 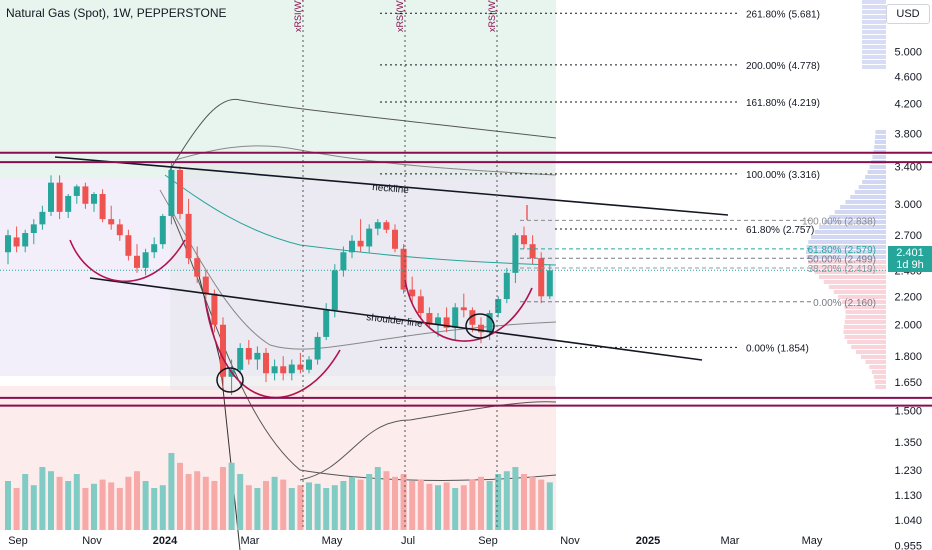 I want to click on last-price-badge: 2.401 1d 9h, so click(x=910, y=259).